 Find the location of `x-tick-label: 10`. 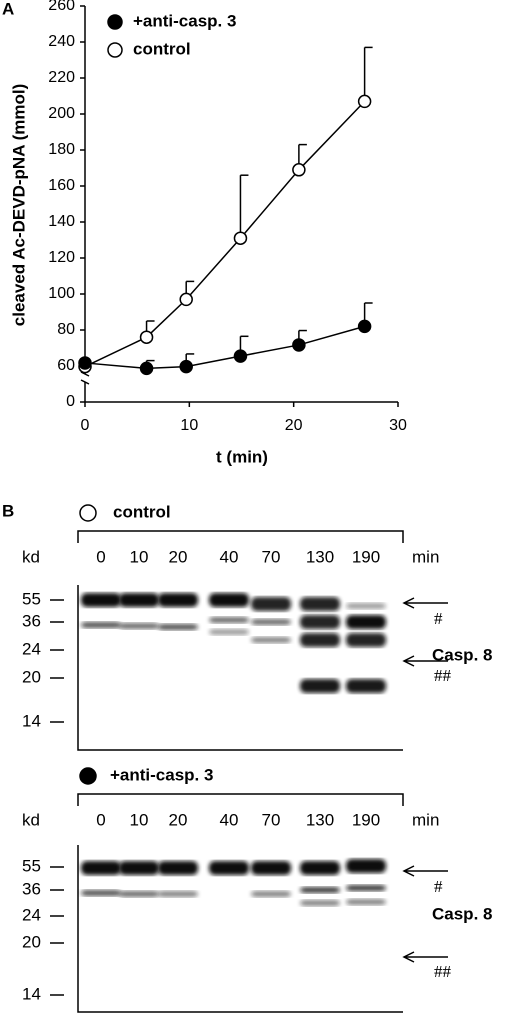

x-tick-label: 10 is located at coordinates (189, 425).